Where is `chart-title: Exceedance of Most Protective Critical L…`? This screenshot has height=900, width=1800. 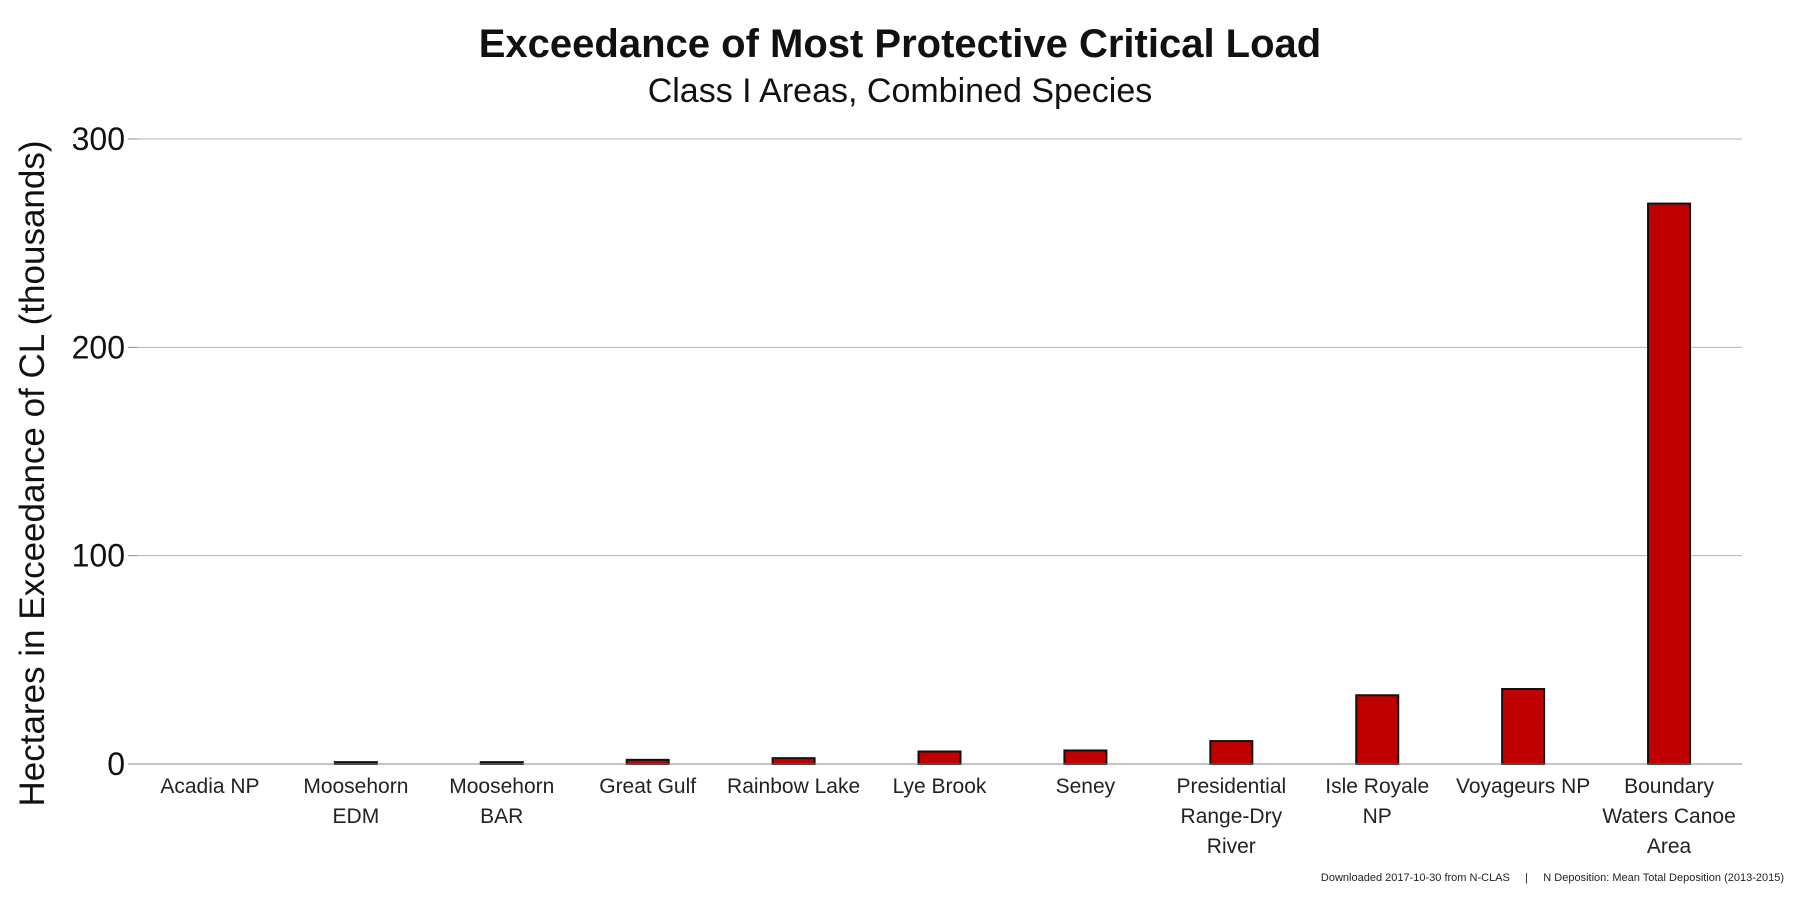
chart-title: Exceedance of Most Protective Critical L… is located at coordinates (900, 44).